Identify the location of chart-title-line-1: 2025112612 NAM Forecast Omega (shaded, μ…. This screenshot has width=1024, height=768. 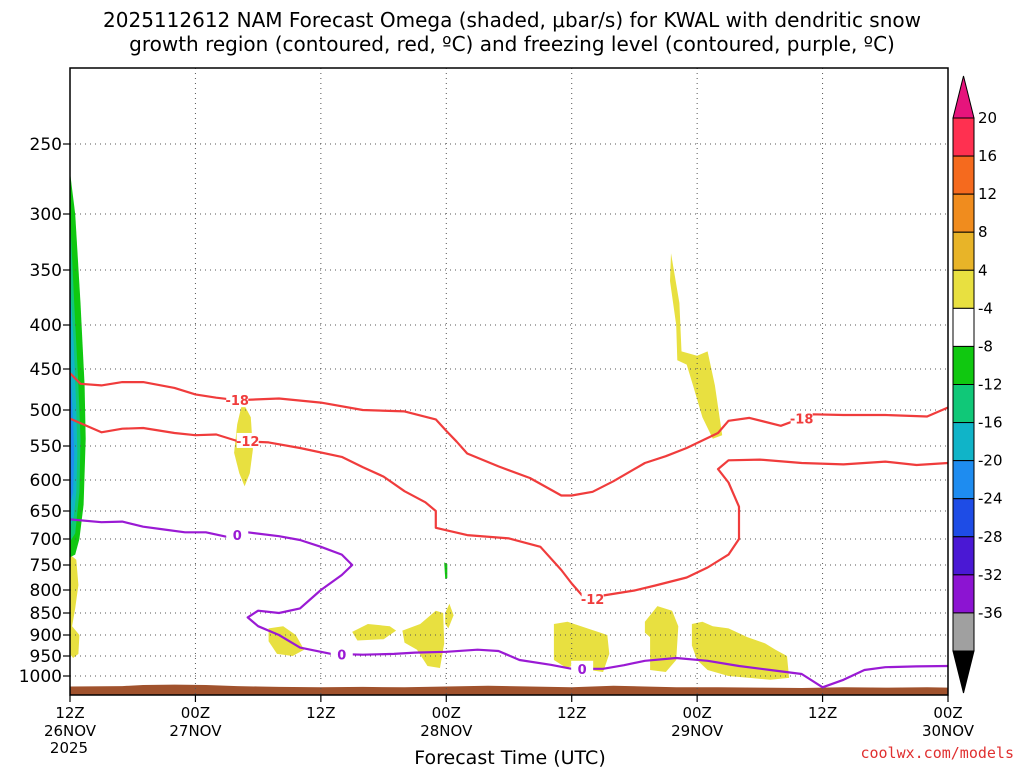
(512, 20).